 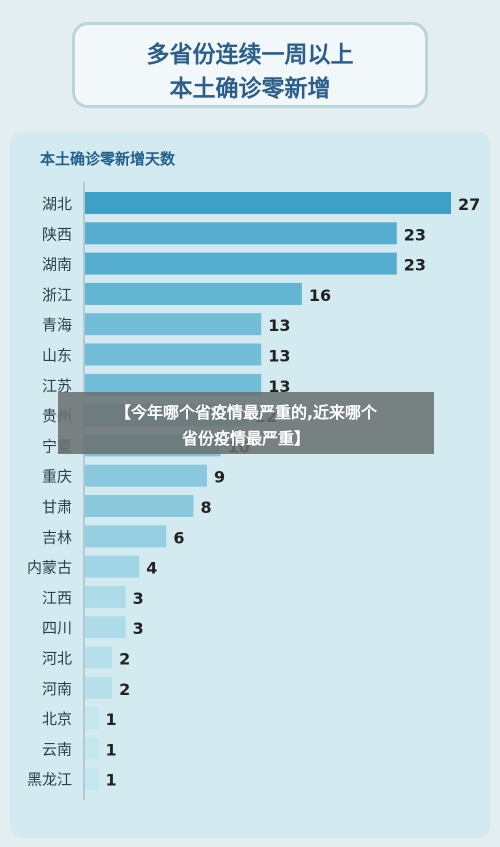 What do you see at coordinates (108, 159) in the screenshot?
I see `chart-title: 本土确诊零新增天数` at bounding box center [108, 159].